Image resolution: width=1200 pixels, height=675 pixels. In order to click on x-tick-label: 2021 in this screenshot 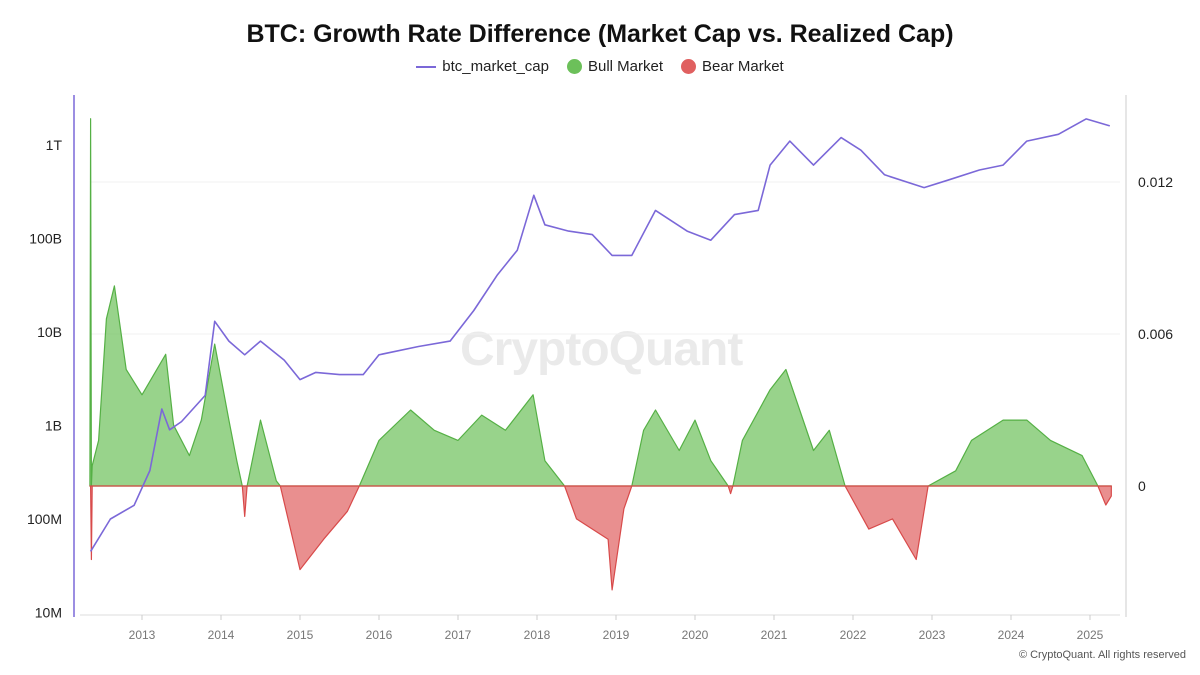, I will do `click(774, 635)`.